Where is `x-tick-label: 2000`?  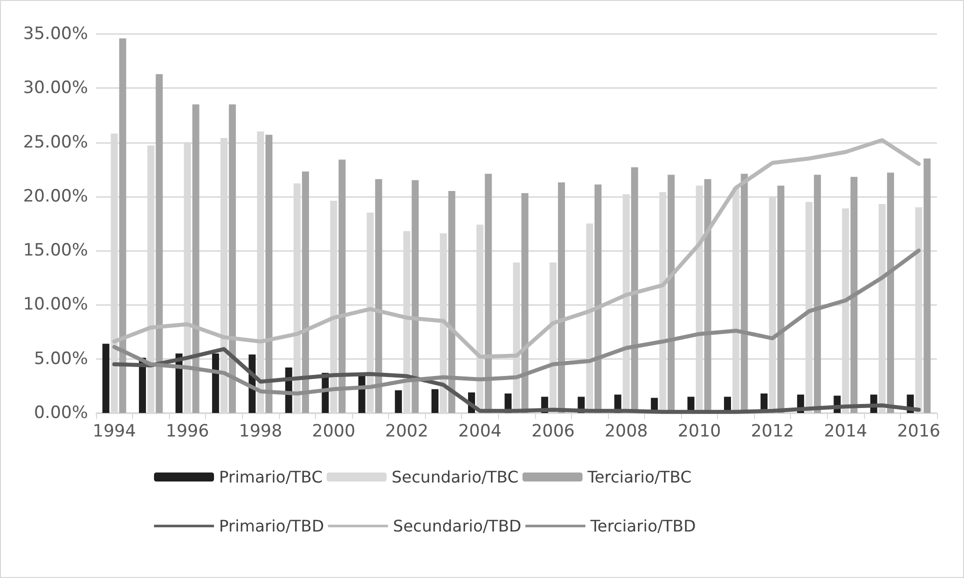
x-tick-label: 2000 is located at coordinates (334, 432).